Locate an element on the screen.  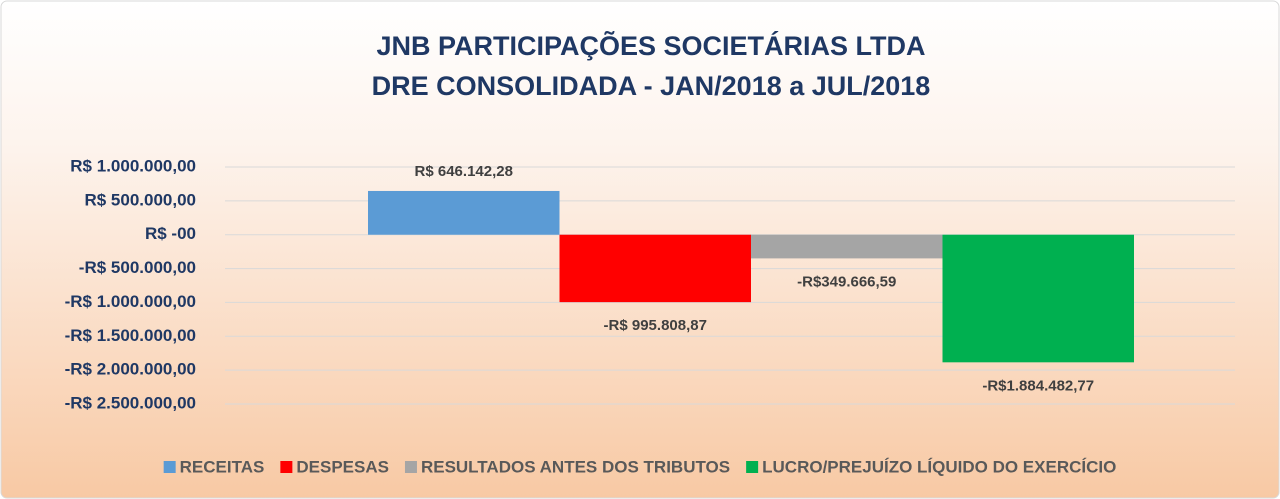
data-label: -R$349.666,59 is located at coordinates (846, 281).